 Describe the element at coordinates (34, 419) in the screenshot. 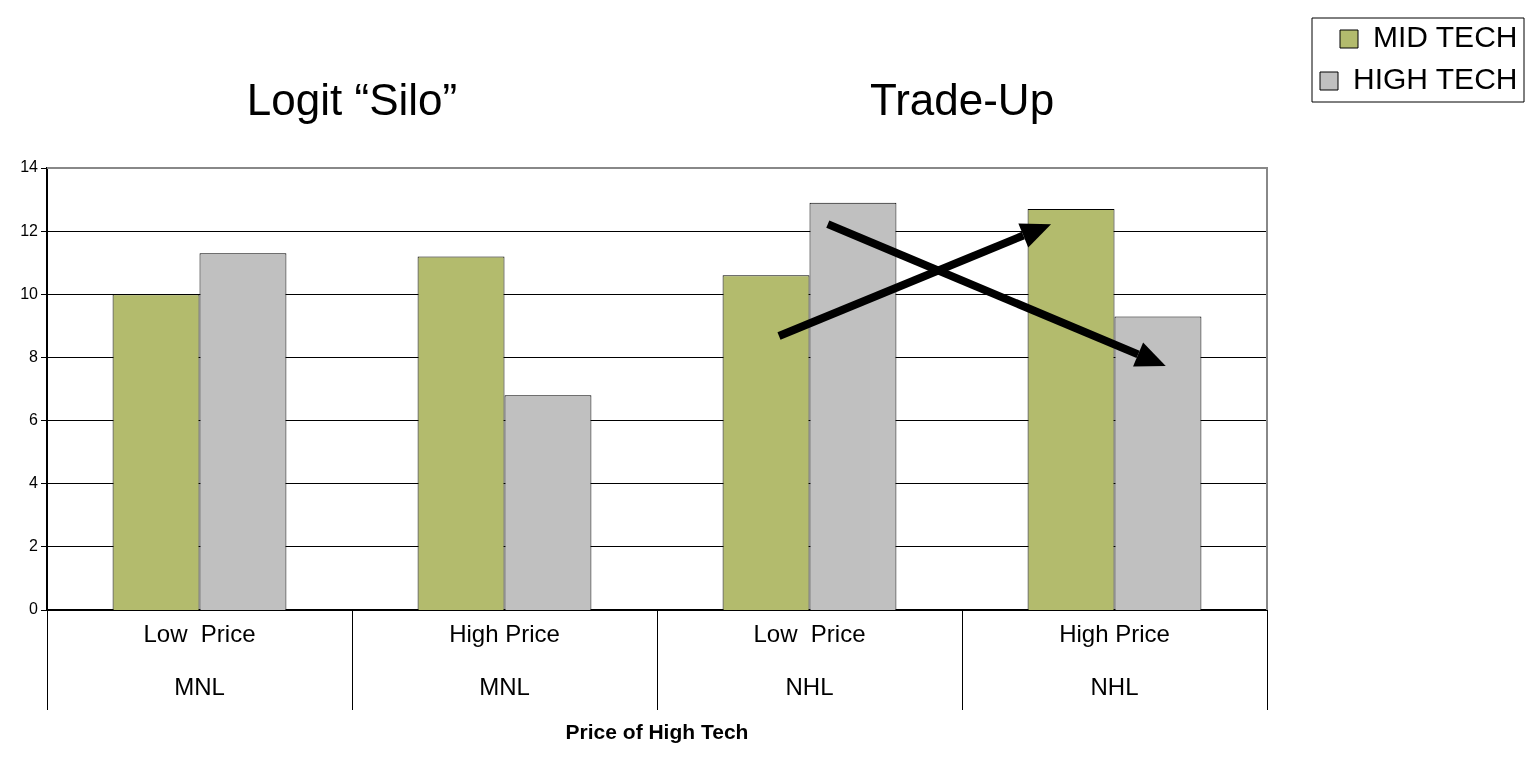

I see `y-tick-label: 6` at that location.